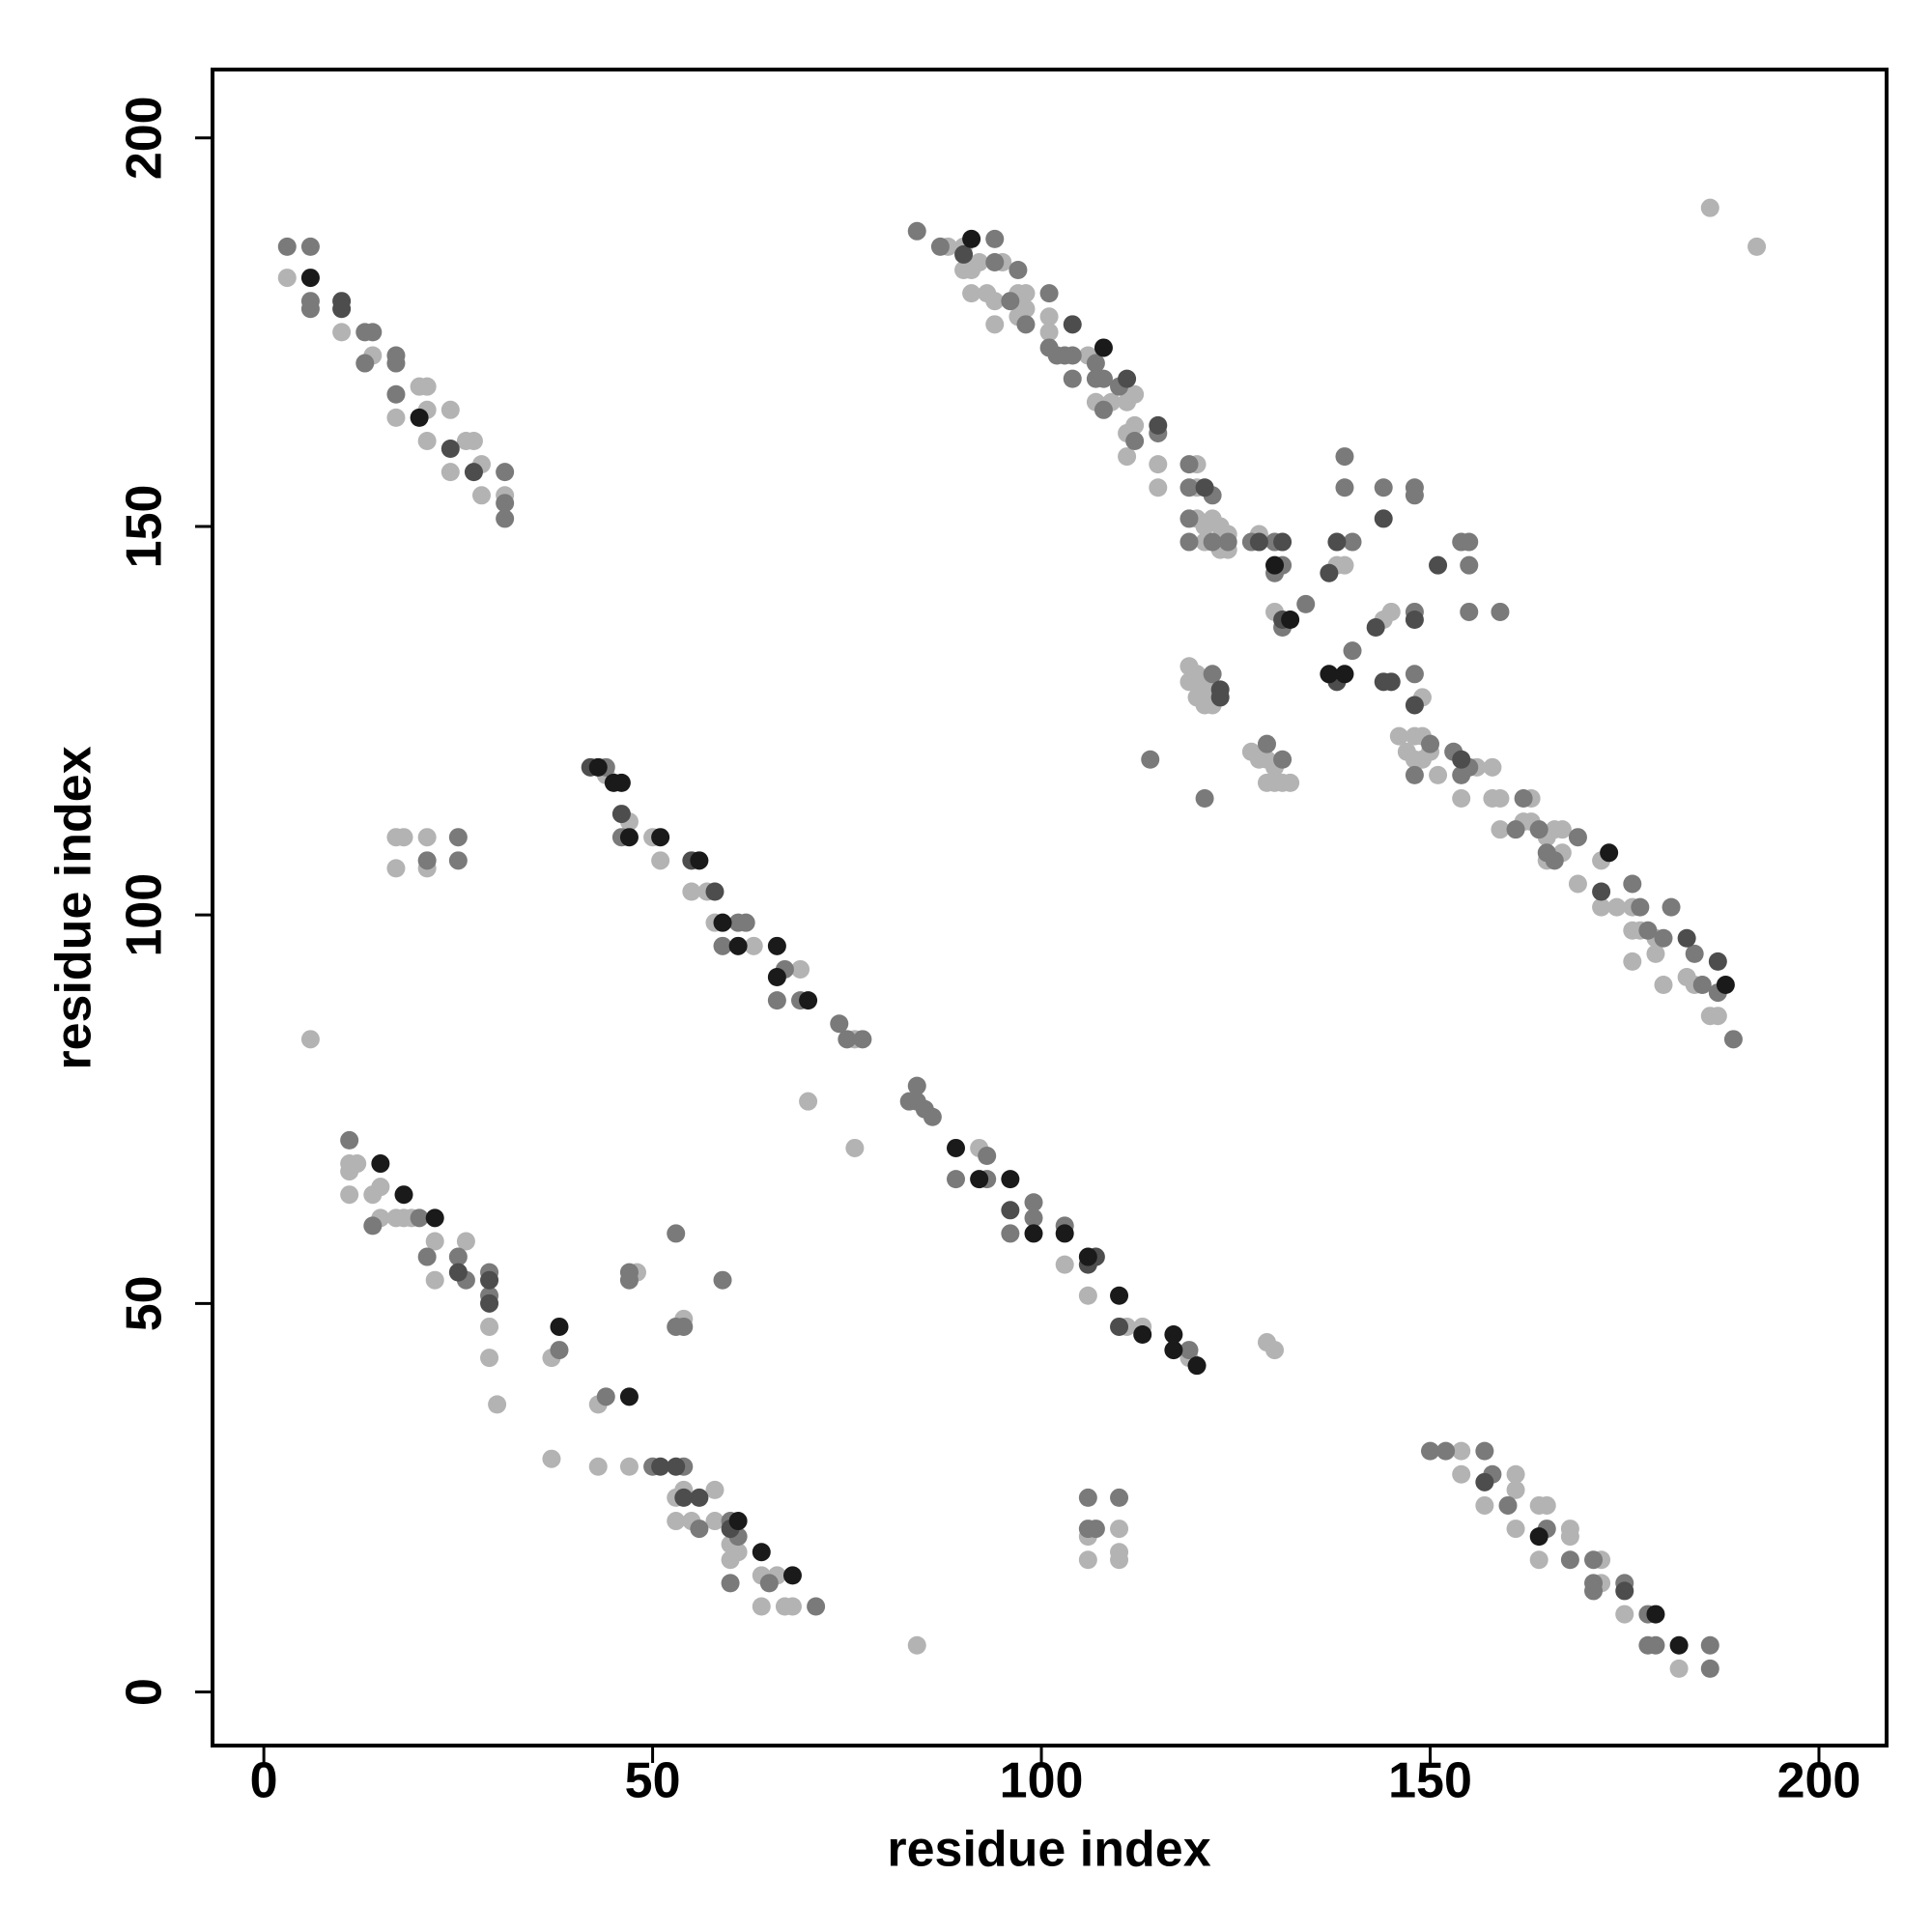 The width and height of the screenshot is (1932, 1932). I want to click on y-tick-label: 0, so click(145, 1692).